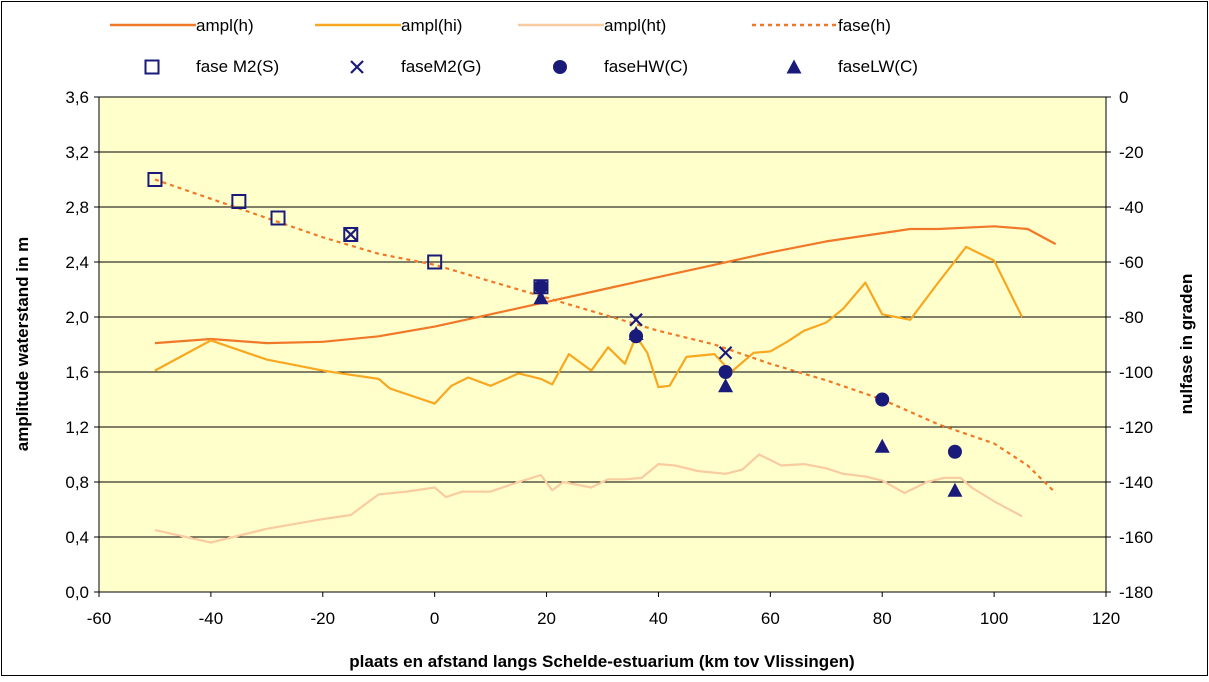 Image resolution: width=1209 pixels, height=682 pixels. I want to click on legend-label: faseLW(C), so click(878, 66).